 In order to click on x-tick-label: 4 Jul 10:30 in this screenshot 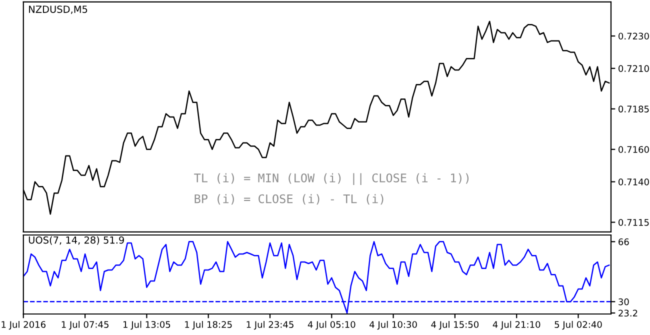, I will do `click(393, 325)`.